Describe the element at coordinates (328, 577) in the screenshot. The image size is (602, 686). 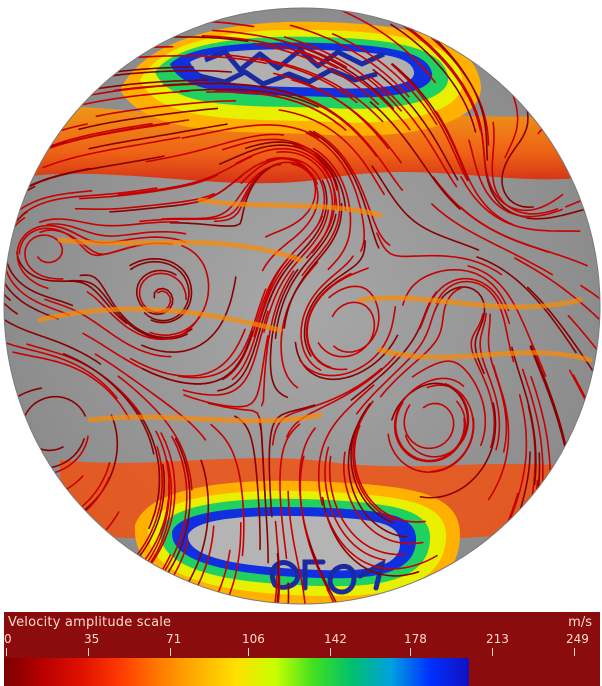
I see `south-cap-swirl` at that location.